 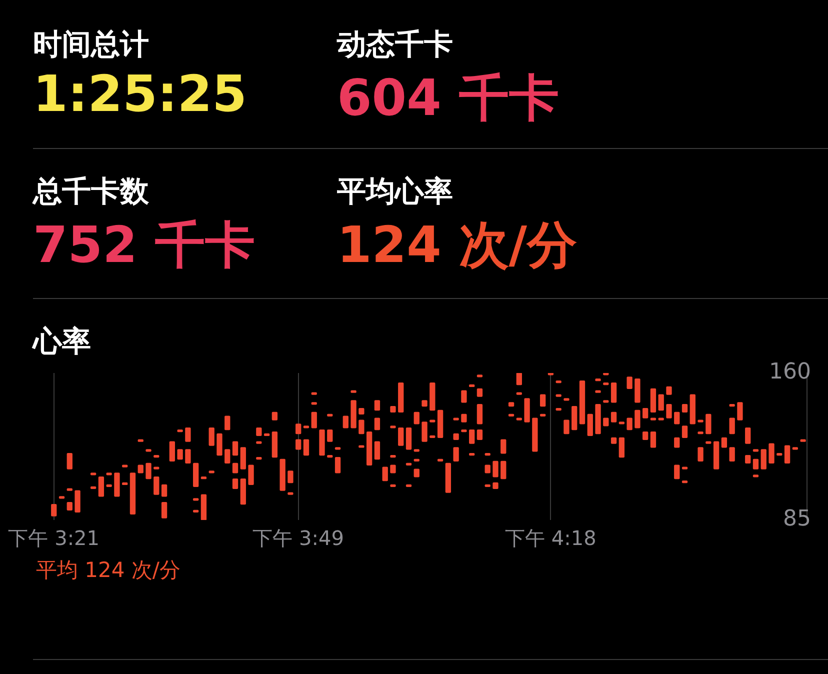 I want to click on chart-title: 心率, so click(x=62, y=341).